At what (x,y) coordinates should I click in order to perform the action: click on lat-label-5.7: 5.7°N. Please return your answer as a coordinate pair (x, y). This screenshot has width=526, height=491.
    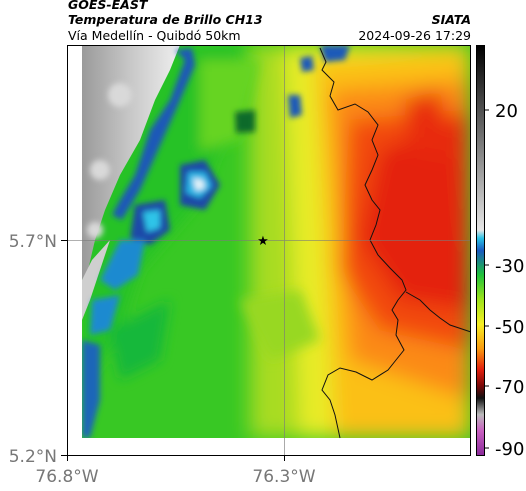
    Looking at the image, I should click on (33, 242).